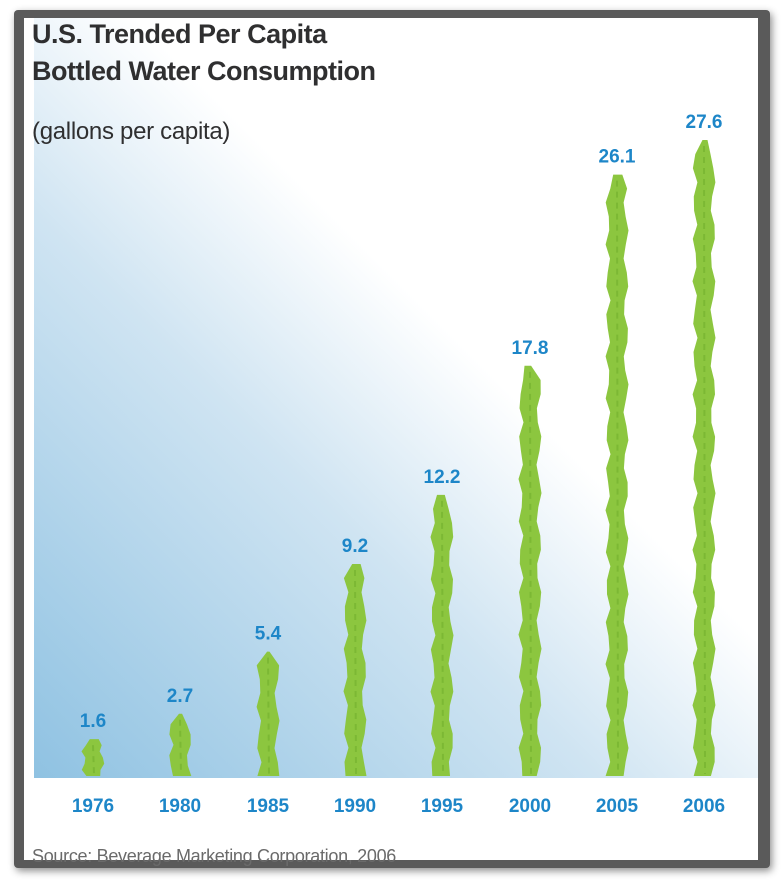 The image size is (782, 880). I want to click on category-label: 2000, so click(530, 806).